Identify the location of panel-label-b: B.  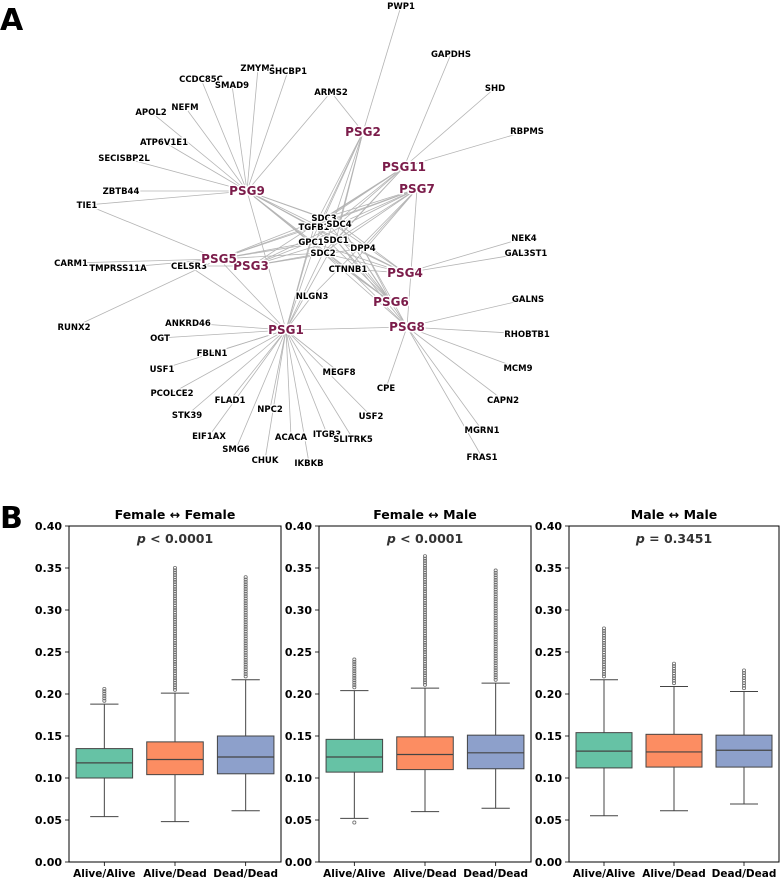
(11, 518).